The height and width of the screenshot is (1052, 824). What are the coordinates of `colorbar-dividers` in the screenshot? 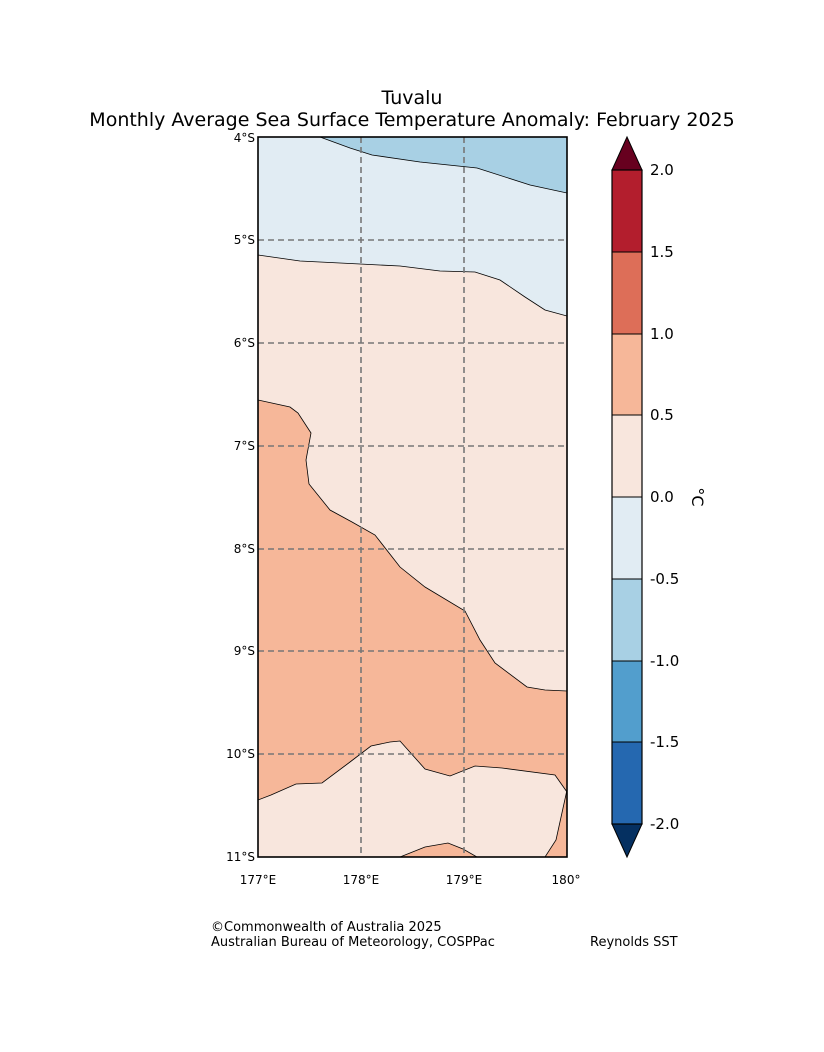 It's located at (627, 497).